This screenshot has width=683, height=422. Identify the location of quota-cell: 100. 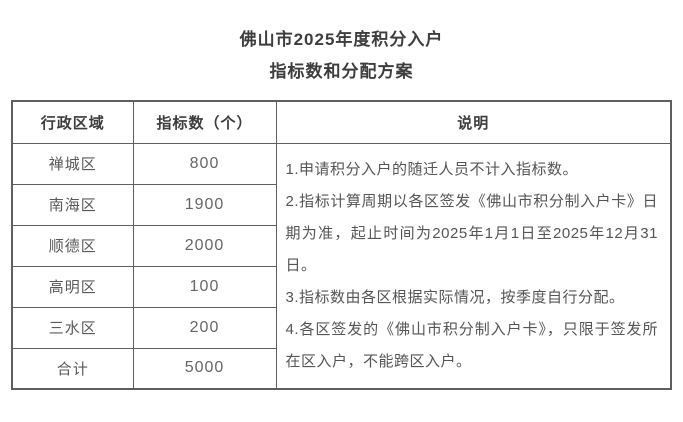
(204, 286).